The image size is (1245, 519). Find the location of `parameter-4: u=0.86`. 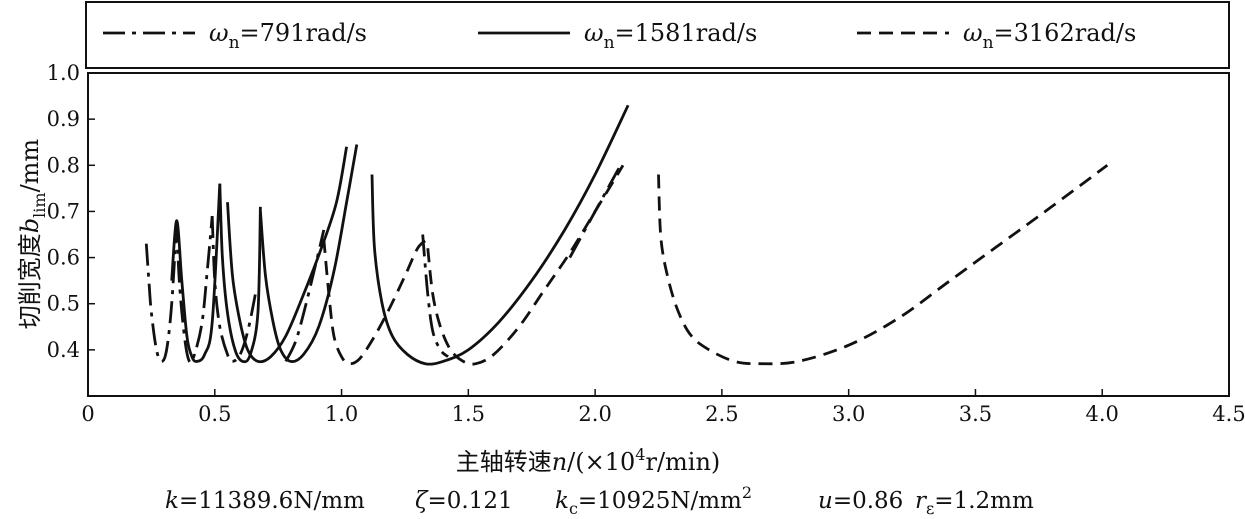

parameter-4: u=0.86 is located at coordinates (860, 501).